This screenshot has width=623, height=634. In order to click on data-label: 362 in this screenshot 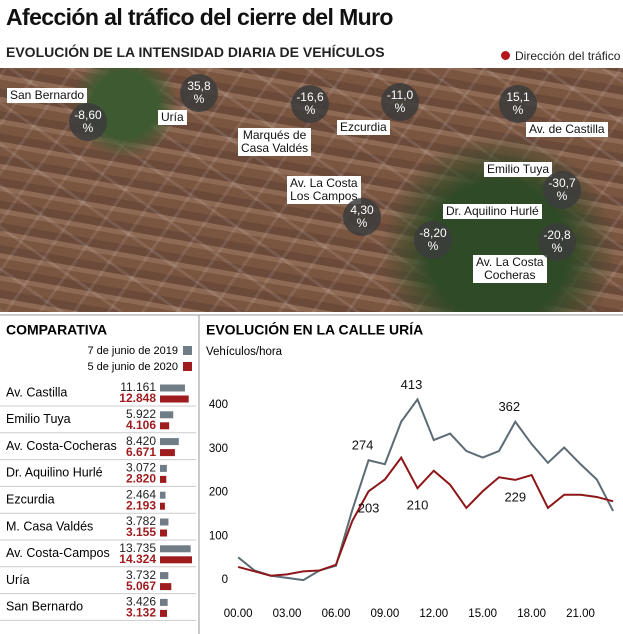, I will do `click(509, 406)`.